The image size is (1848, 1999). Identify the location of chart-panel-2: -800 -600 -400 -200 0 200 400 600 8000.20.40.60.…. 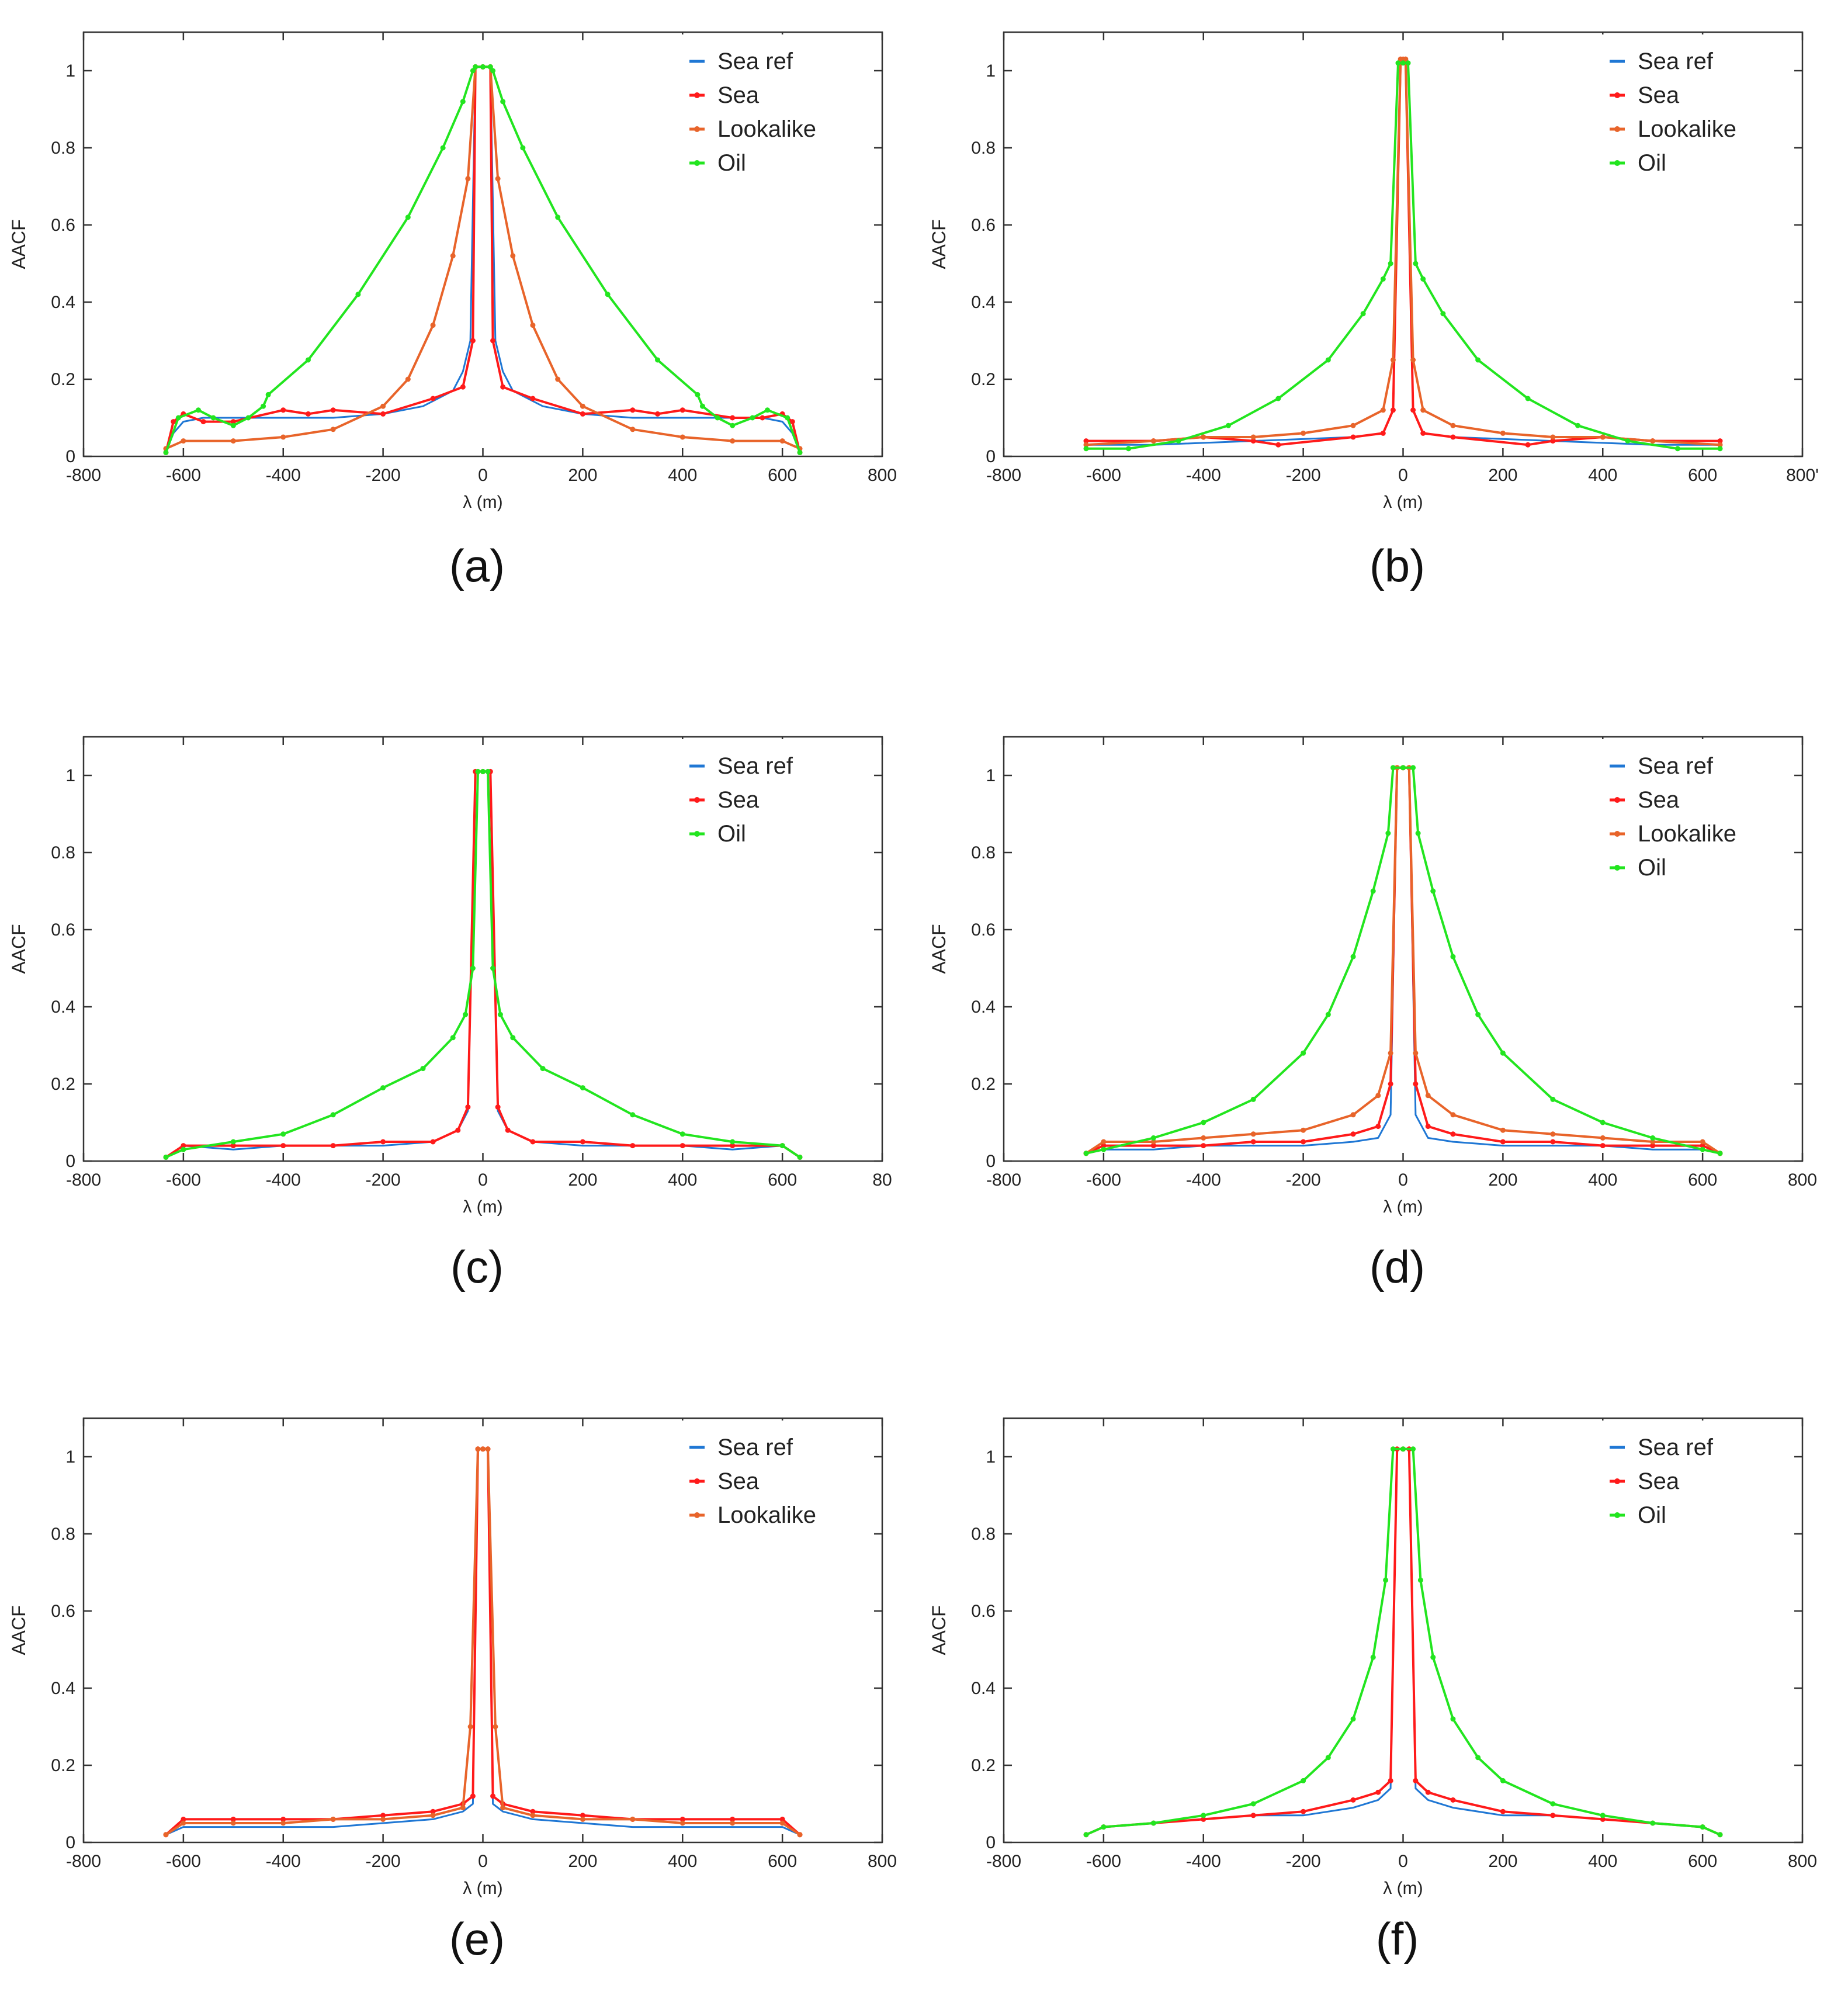
(450, 1014).